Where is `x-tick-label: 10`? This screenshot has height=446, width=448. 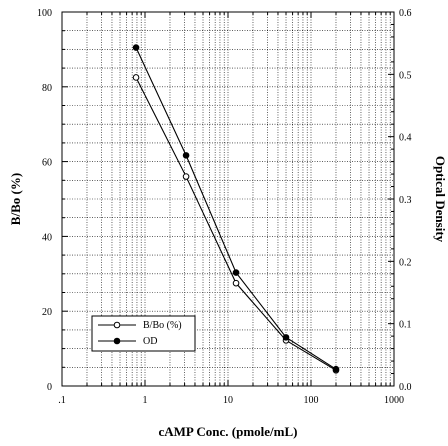
x-tick-label: 10 is located at coordinates (228, 400).